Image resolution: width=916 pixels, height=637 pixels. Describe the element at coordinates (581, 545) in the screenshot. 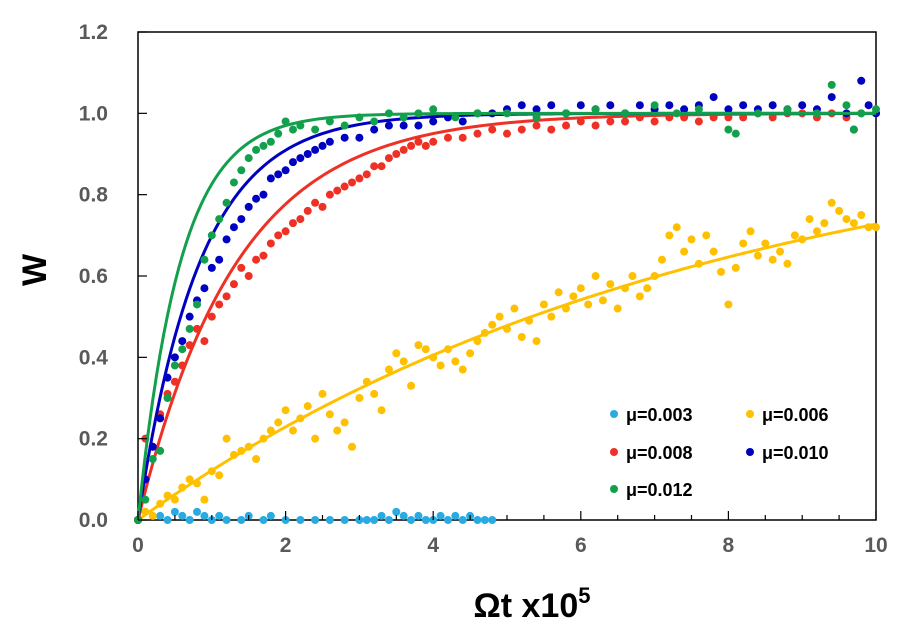

I see `x-tick-label: 6` at that location.